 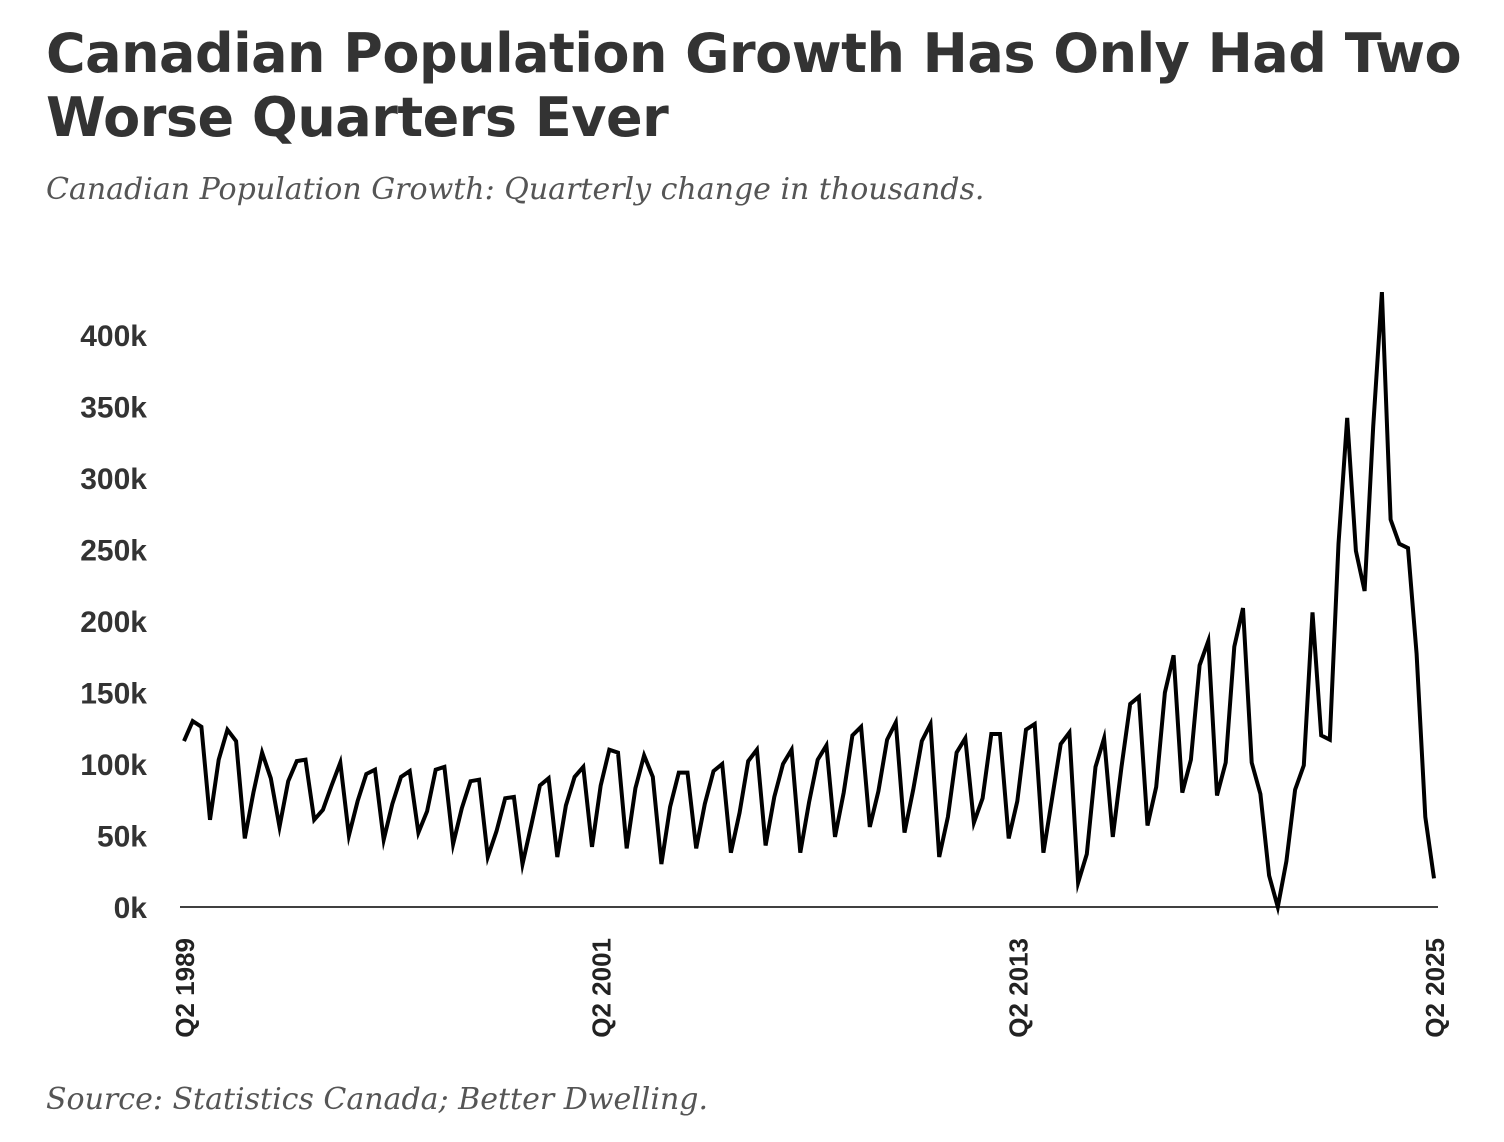 I want to click on y-tick-label: 200k, so click(x=113, y=622).